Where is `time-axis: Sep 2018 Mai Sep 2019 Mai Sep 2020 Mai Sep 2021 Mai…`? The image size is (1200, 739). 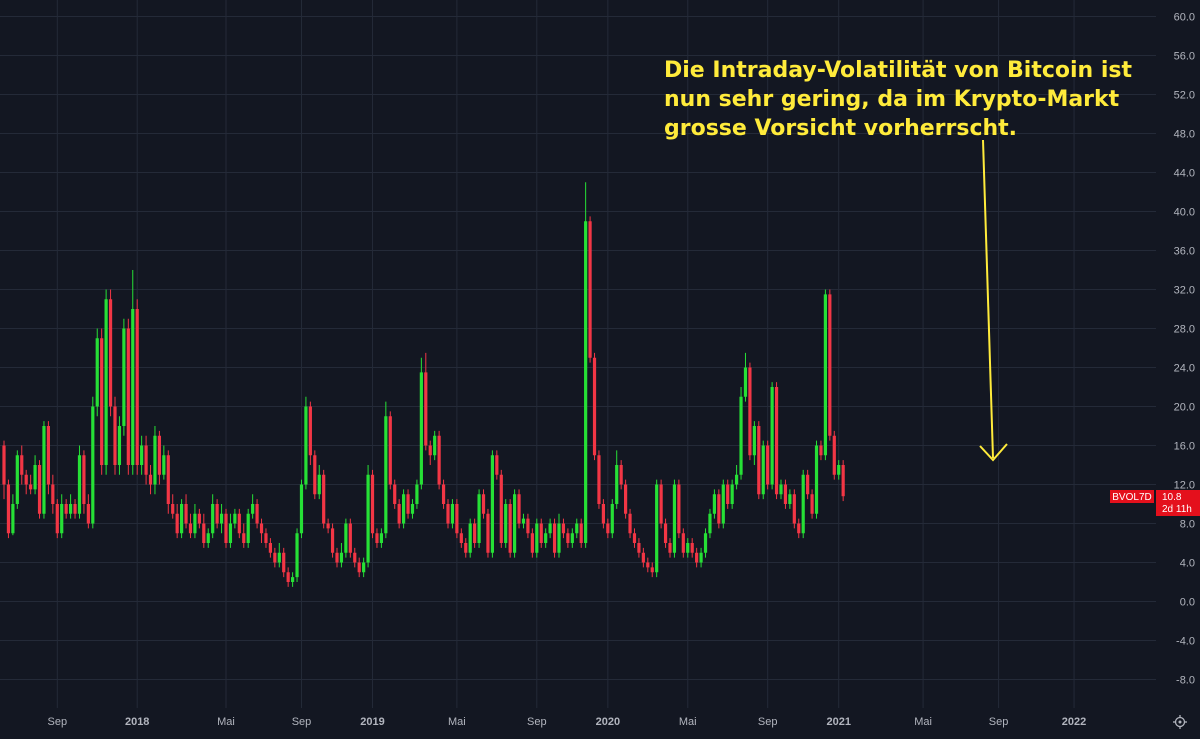
time-axis: Sep 2018 Mai Sep 2019 Mai Sep 2020 Mai Sep 2021 Mai… is located at coordinates (566, 722).